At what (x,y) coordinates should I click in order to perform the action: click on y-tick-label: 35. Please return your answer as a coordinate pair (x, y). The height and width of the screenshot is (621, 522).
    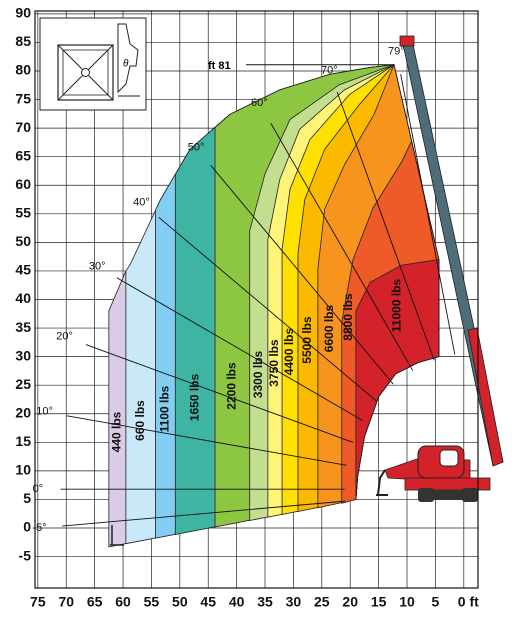
    Looking at the image, I should click on (23, 327).